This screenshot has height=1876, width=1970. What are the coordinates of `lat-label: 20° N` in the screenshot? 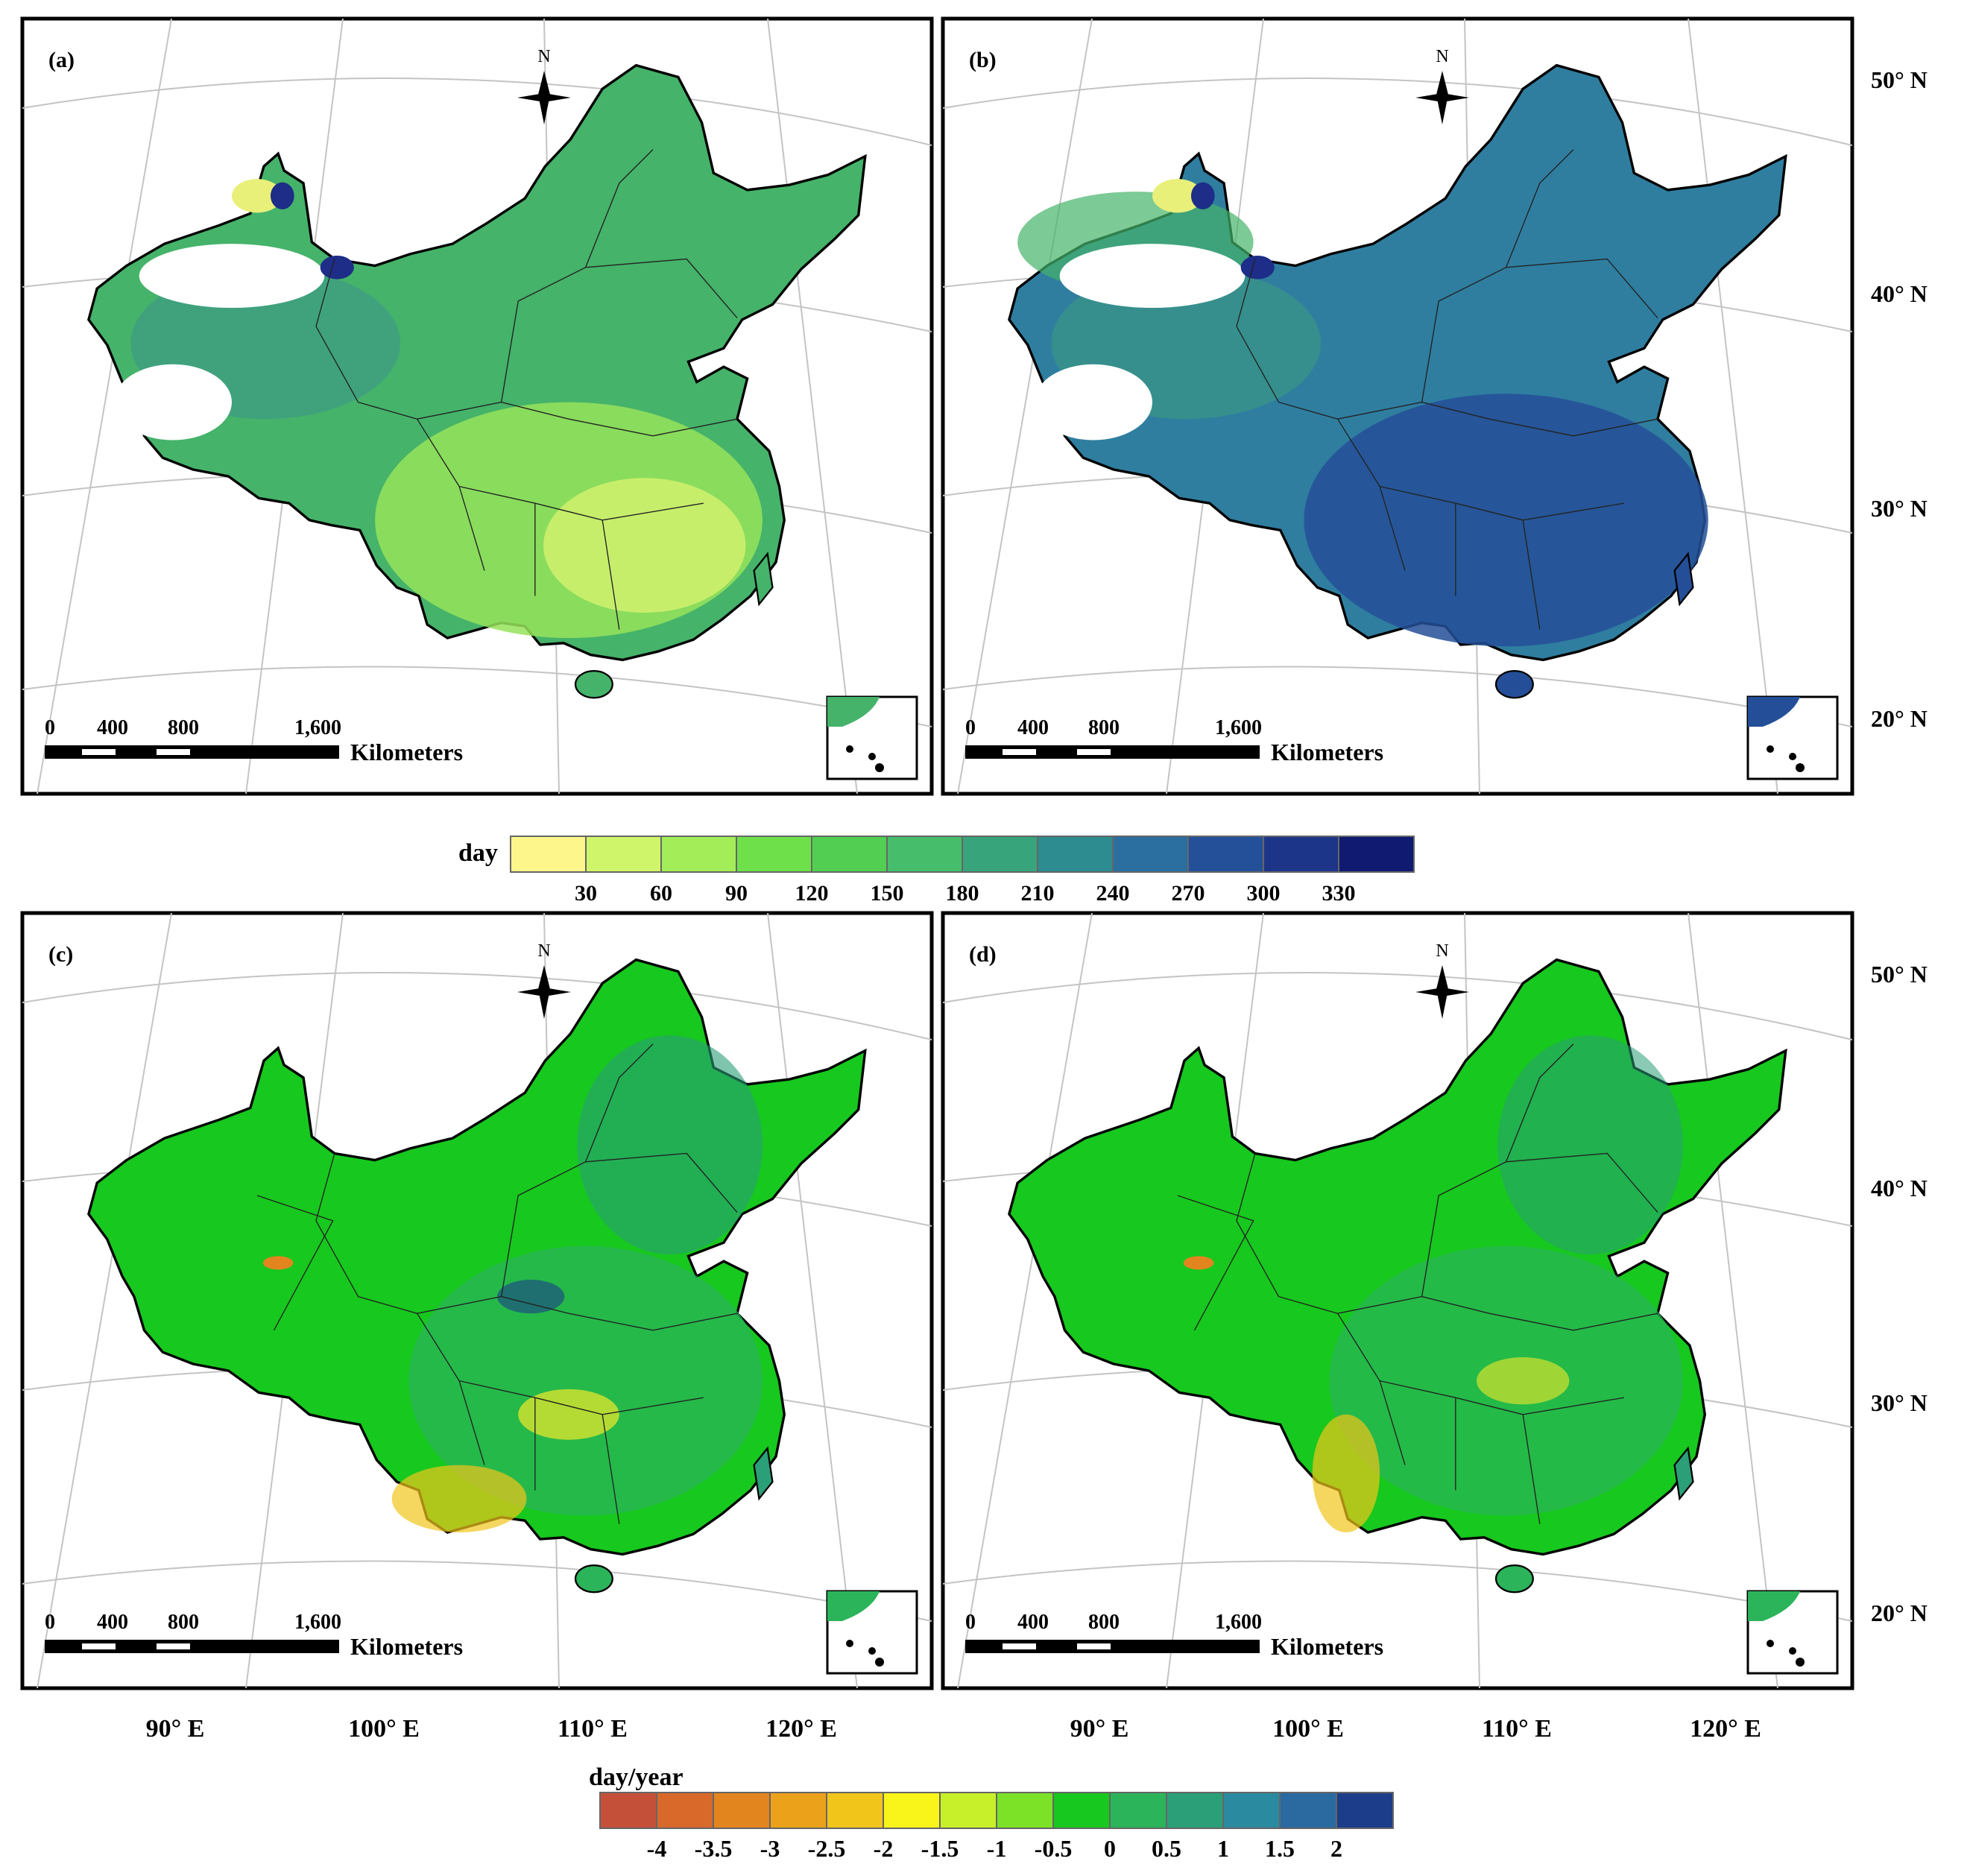 It's located at (1899, 718).